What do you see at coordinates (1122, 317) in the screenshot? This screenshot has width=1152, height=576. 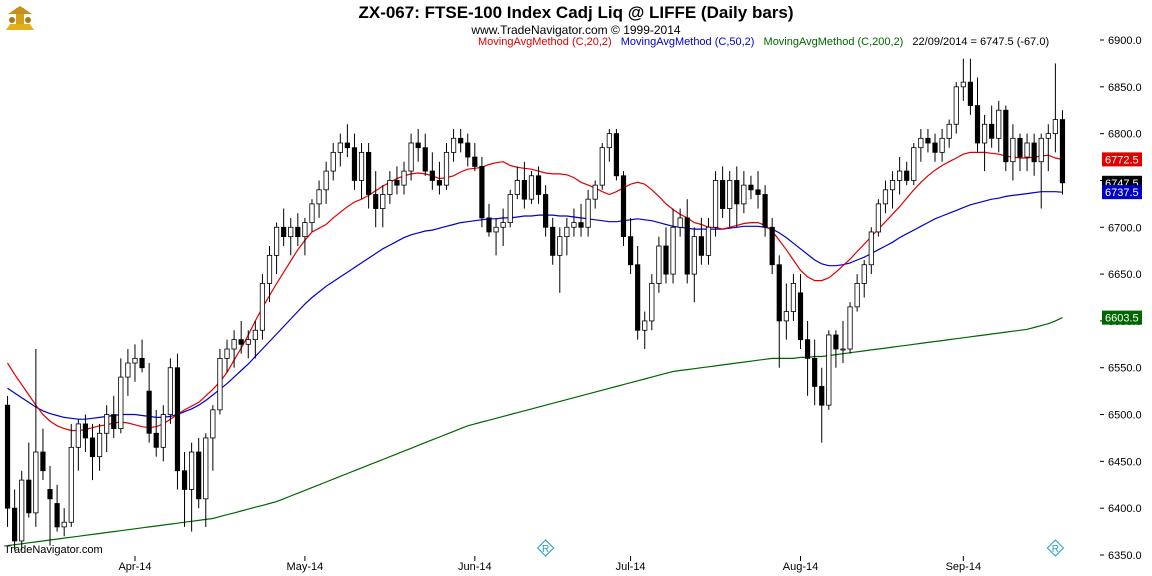 I see `price-tag: 6603.5` at bounding box center [1122, 317].